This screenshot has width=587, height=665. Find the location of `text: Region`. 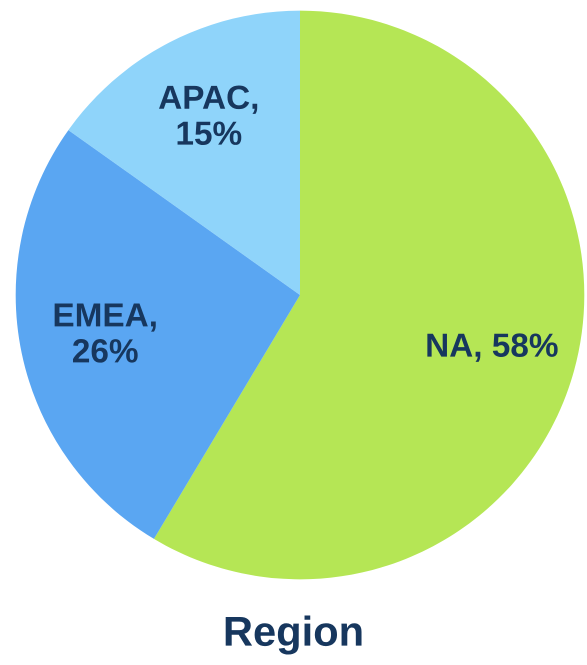

text: Region is located at coordinates (294, 635).